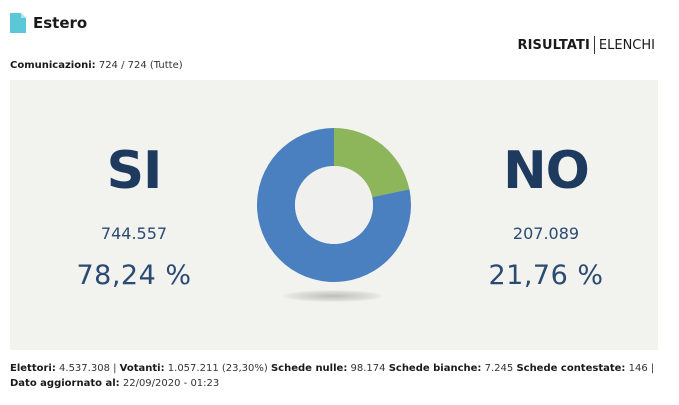 Image resolution: width=679 pixels, height=405 pixels. What do you see at coordinates (18, 23) in the screenshot?
I see `document-icon` at bounding box center [18, 23].